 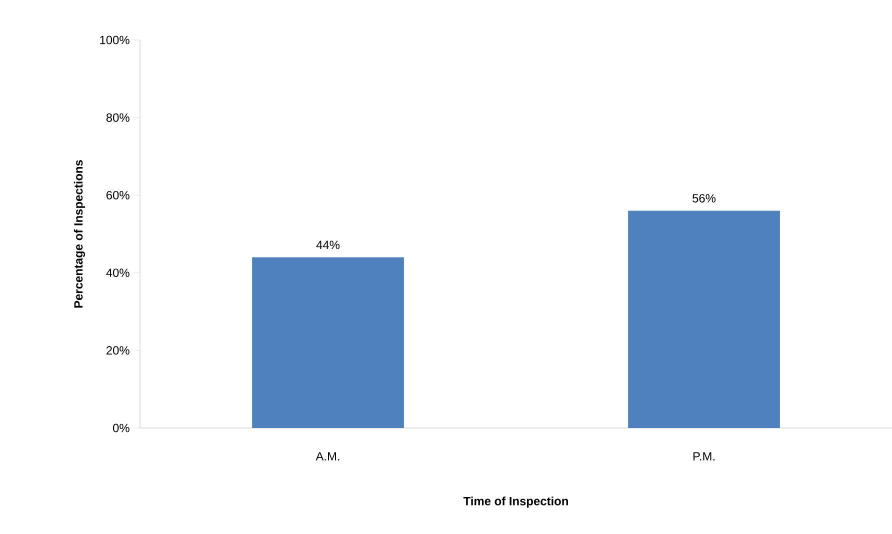 What do you see at coordinates (80, 234) in the screenshot?
I see `y-axis-title: Percentage of Inspections` at bounding box center [80, 234].